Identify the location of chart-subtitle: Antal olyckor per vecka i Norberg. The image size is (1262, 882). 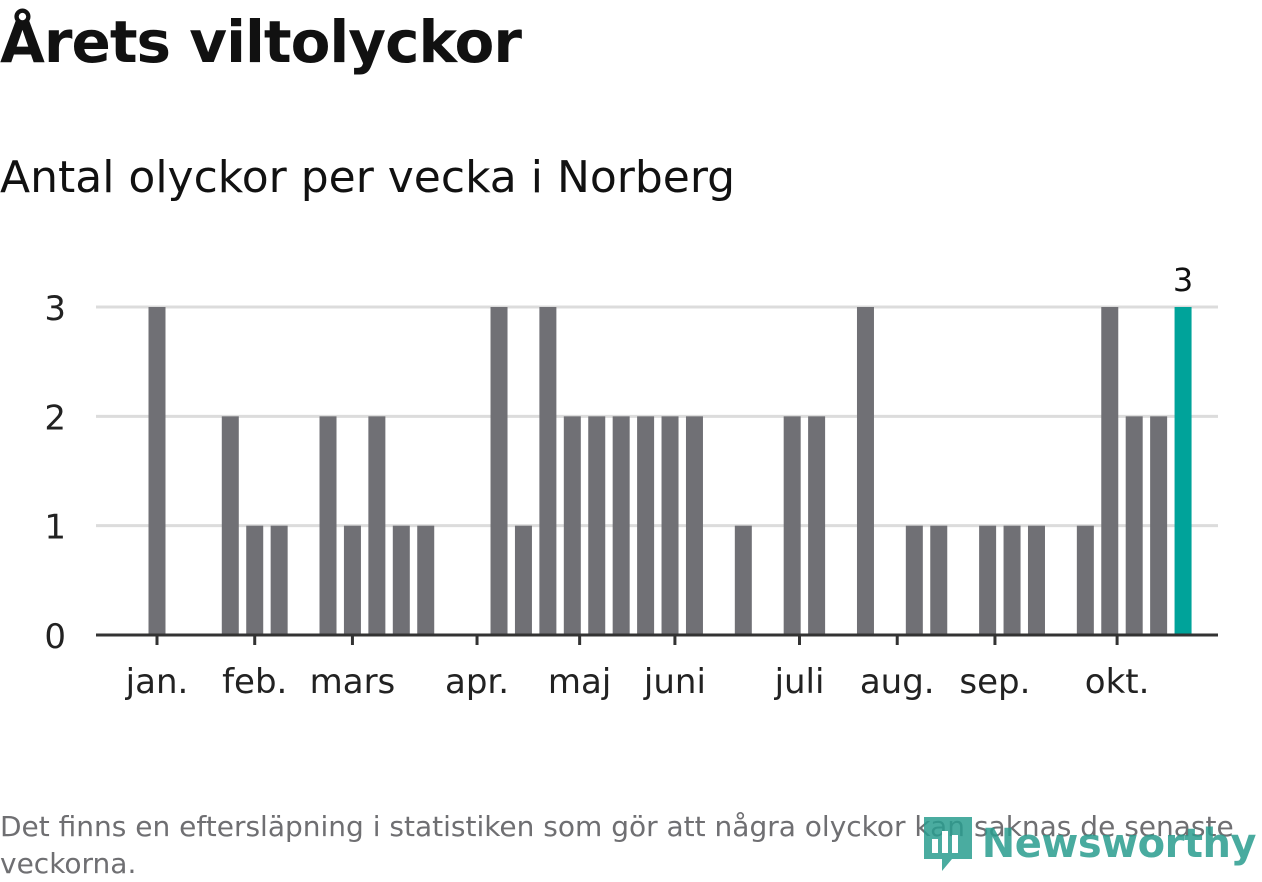
(368, 177).